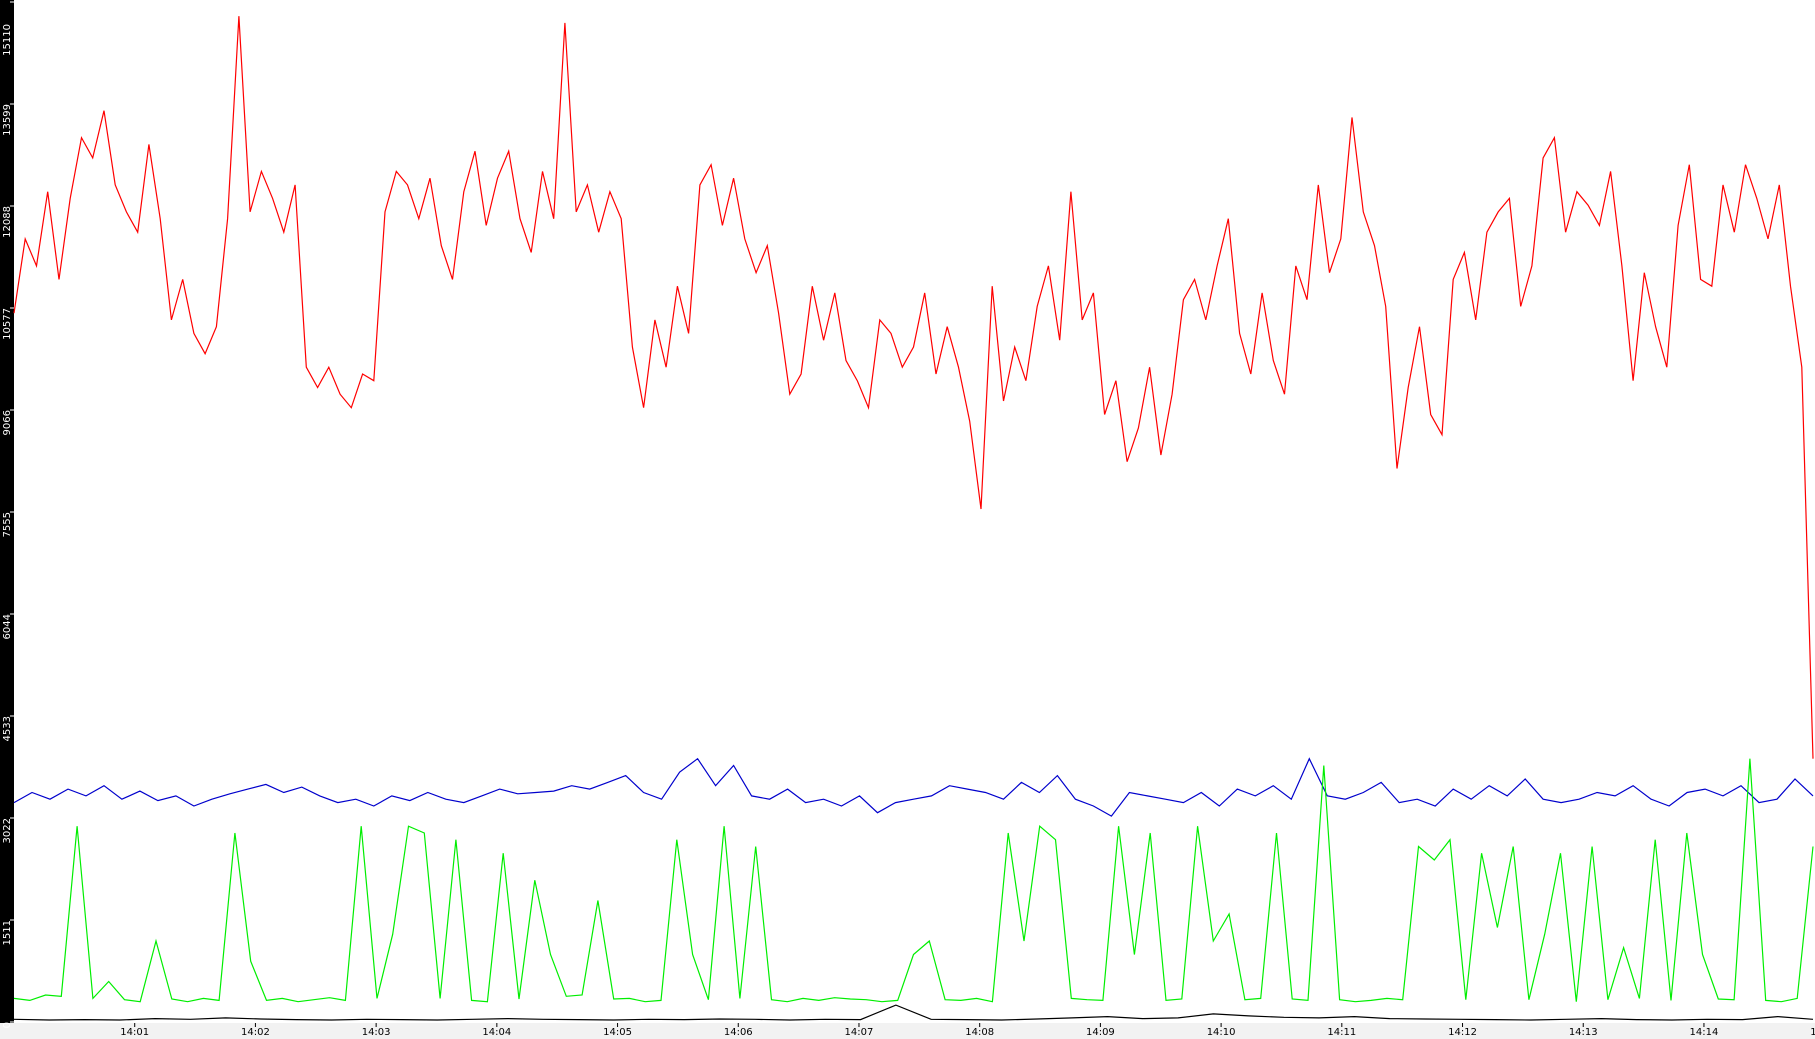  Describe the element at coordinates (979, 1032) in the screenshot. I see `x-tick-label: 14:08` at that location.